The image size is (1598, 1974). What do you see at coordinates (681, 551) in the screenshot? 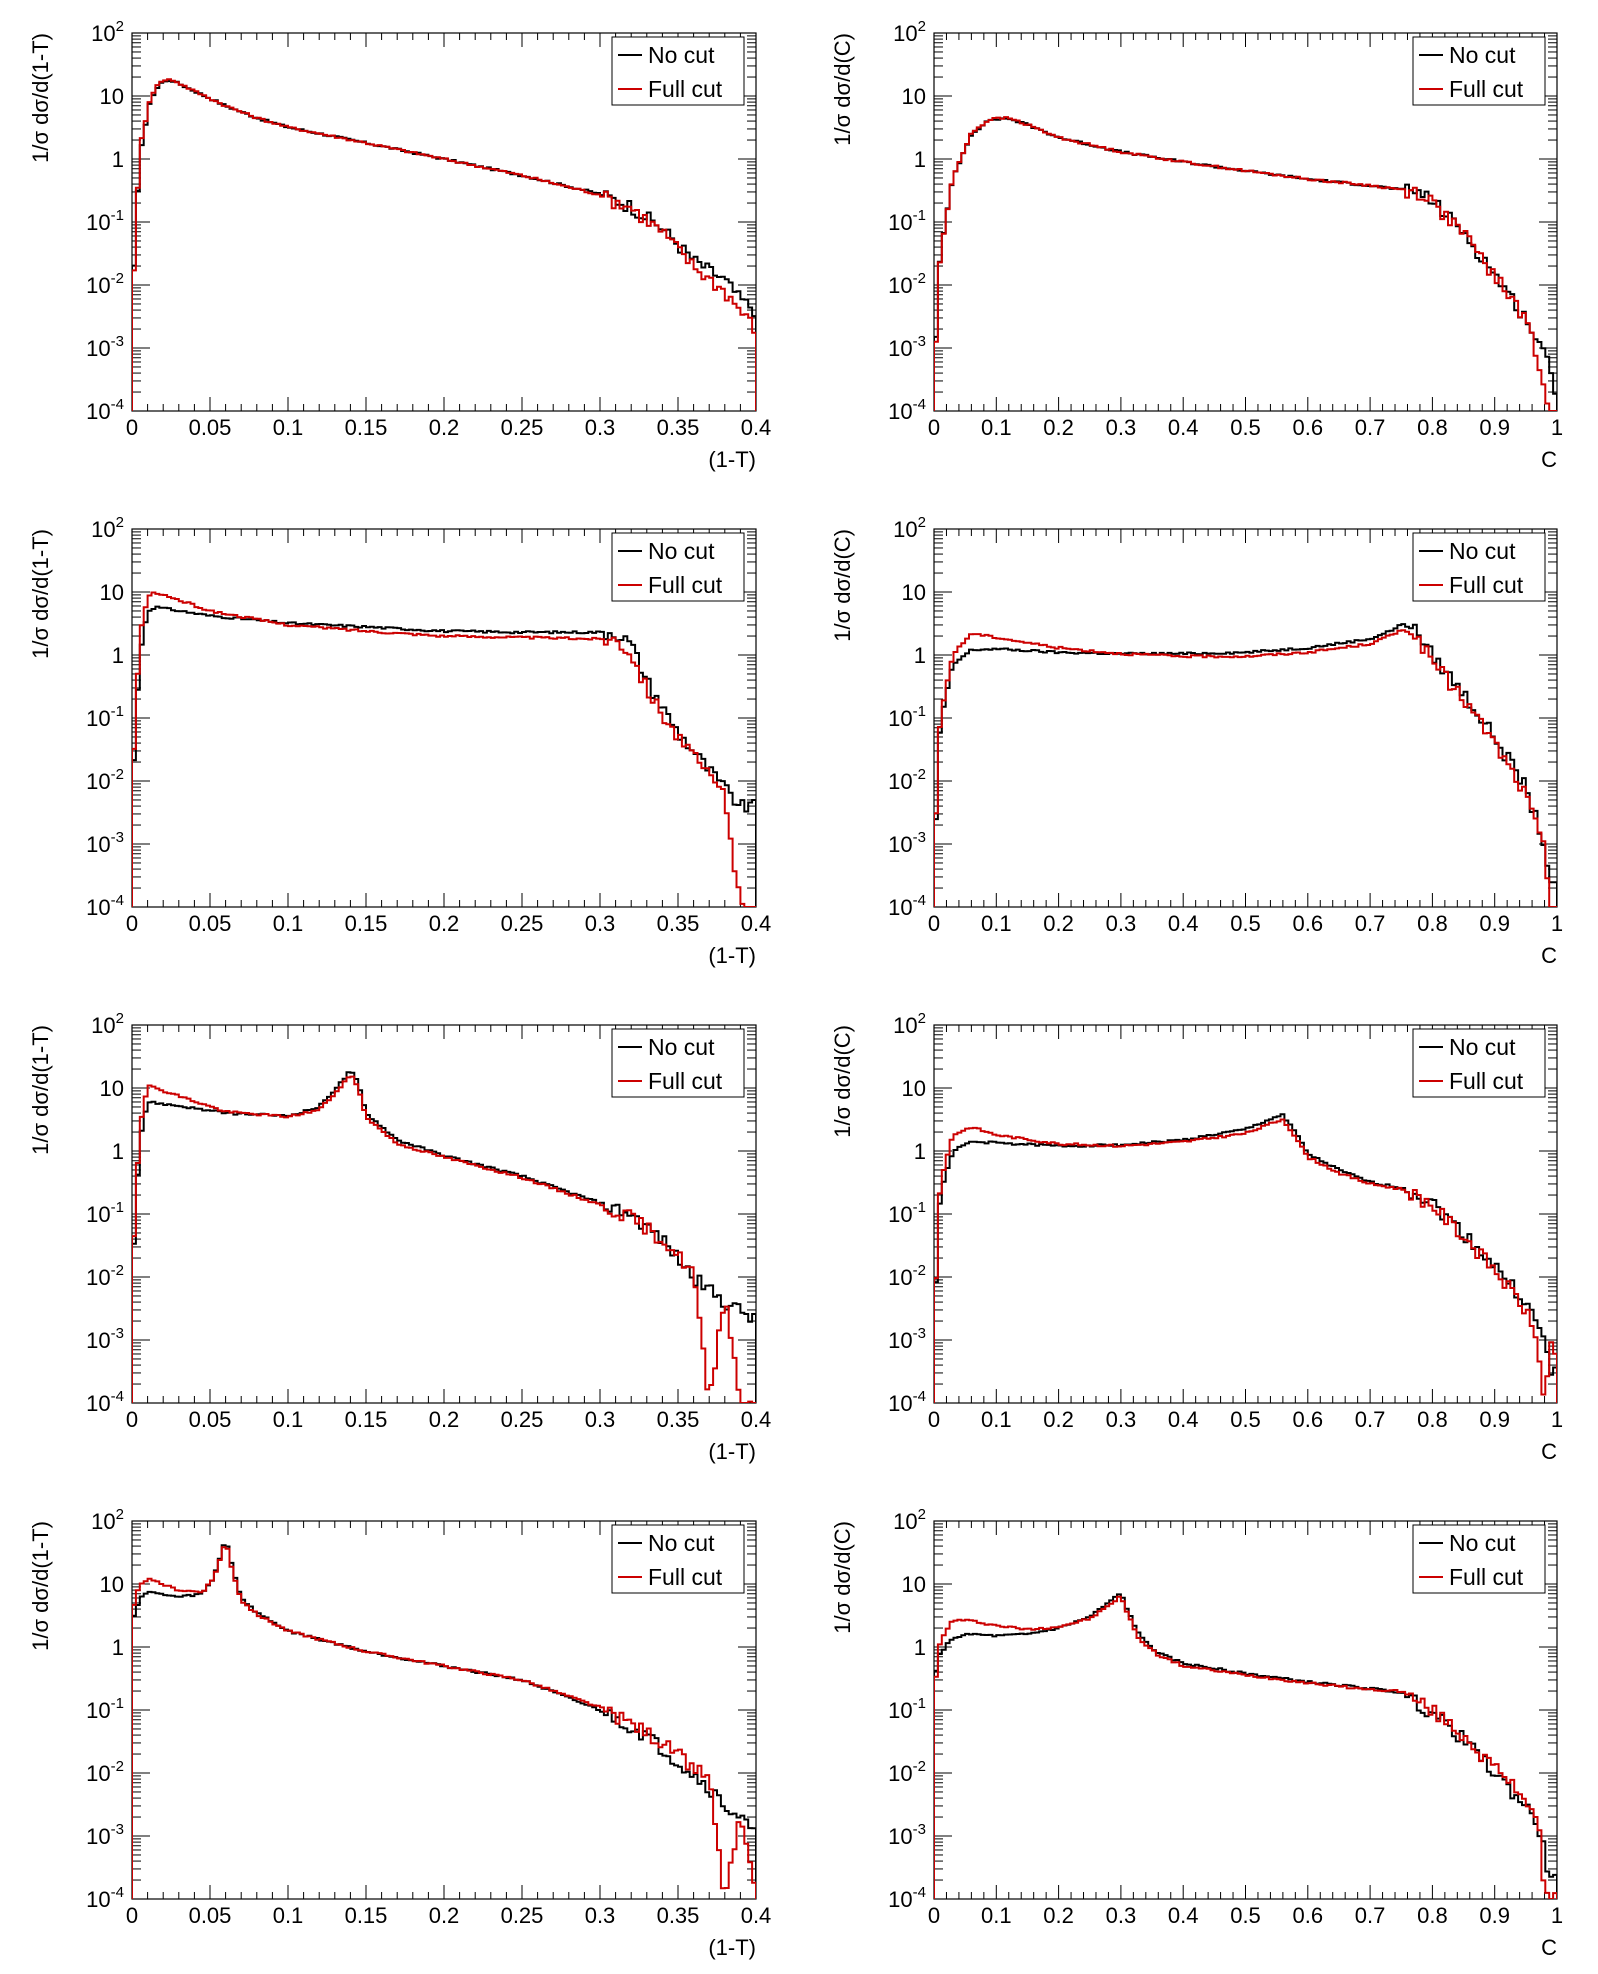
I see `legend-label: No cut` at bounding box center [681, 551].